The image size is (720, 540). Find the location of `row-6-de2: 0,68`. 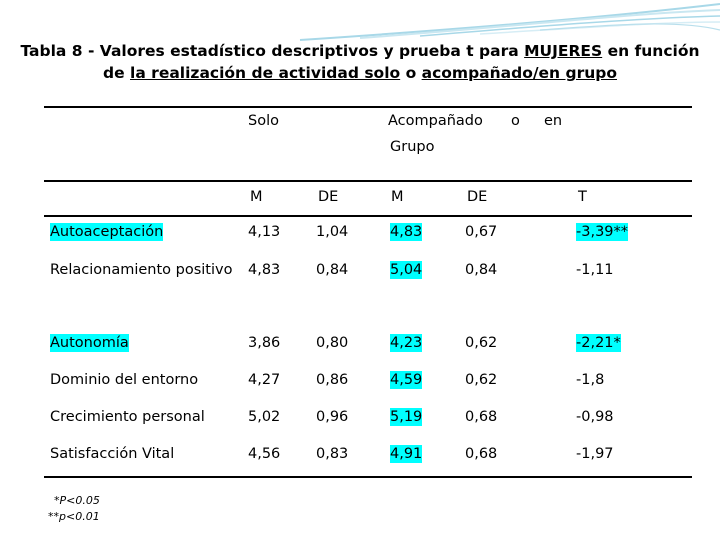

row-6-de2: 0,68 is located at coordinates (481, 454).